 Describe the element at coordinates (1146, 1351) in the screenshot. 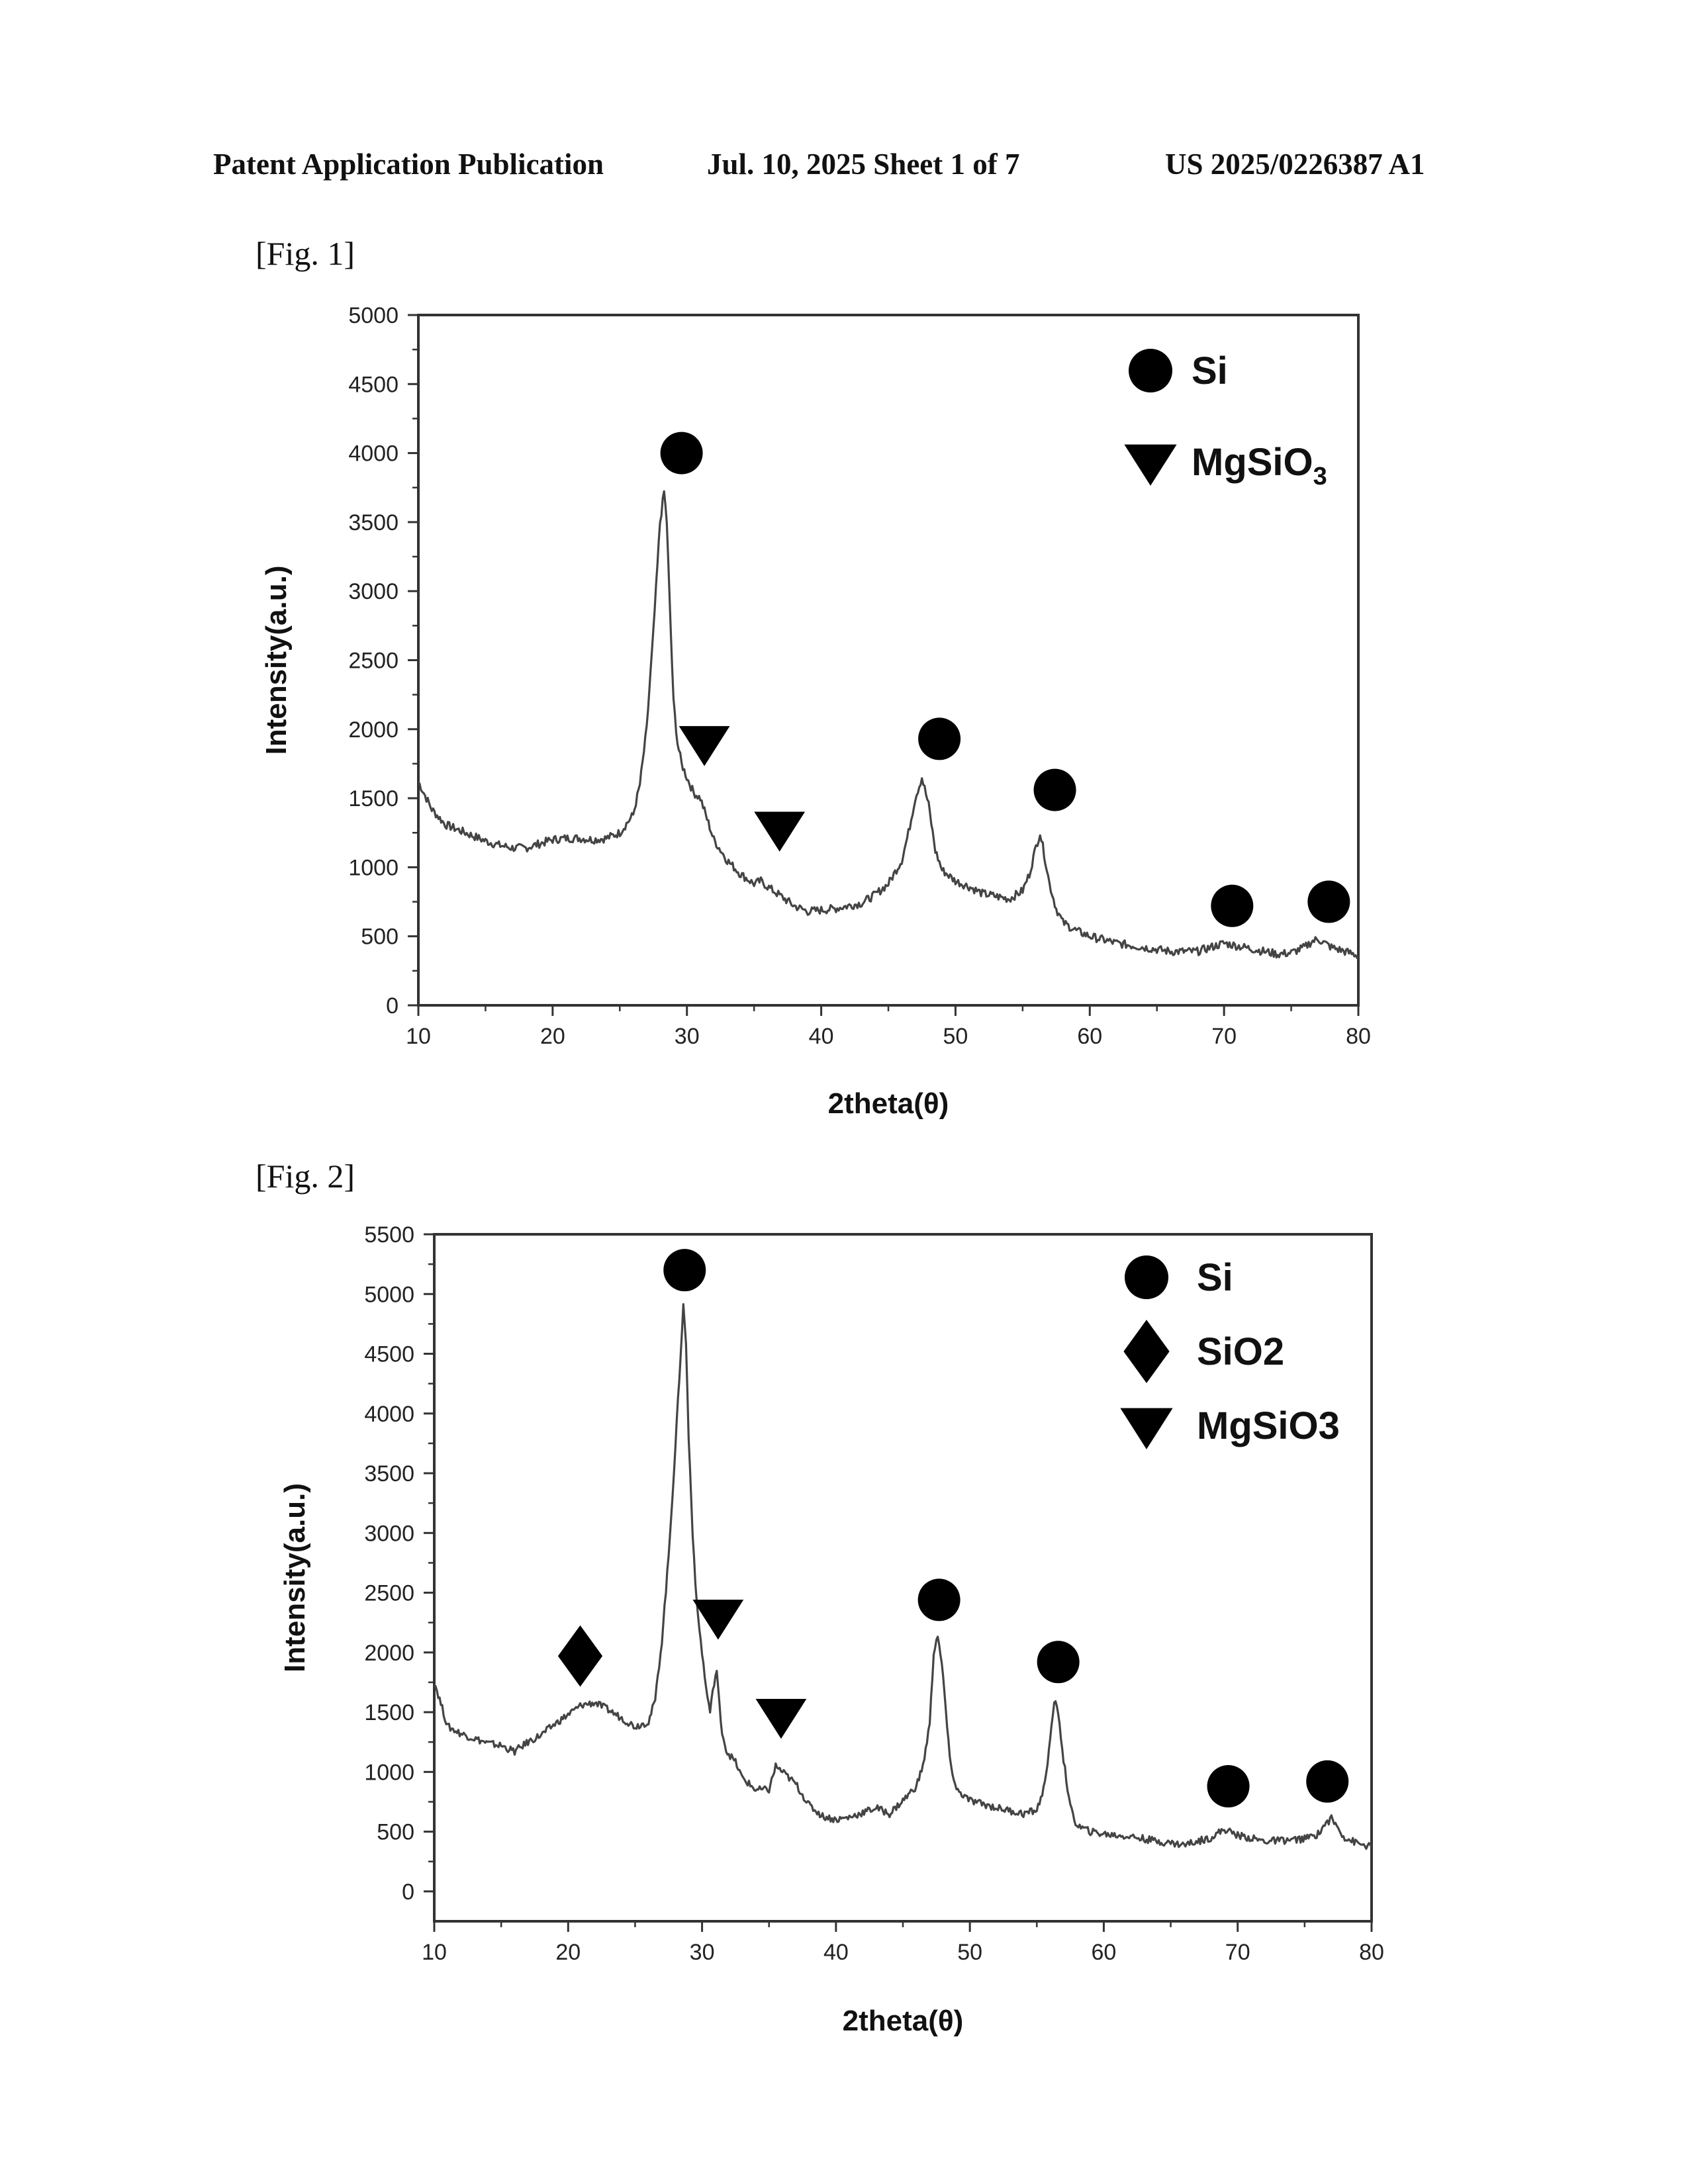

I see `legend-symbol-diamond` at that location.